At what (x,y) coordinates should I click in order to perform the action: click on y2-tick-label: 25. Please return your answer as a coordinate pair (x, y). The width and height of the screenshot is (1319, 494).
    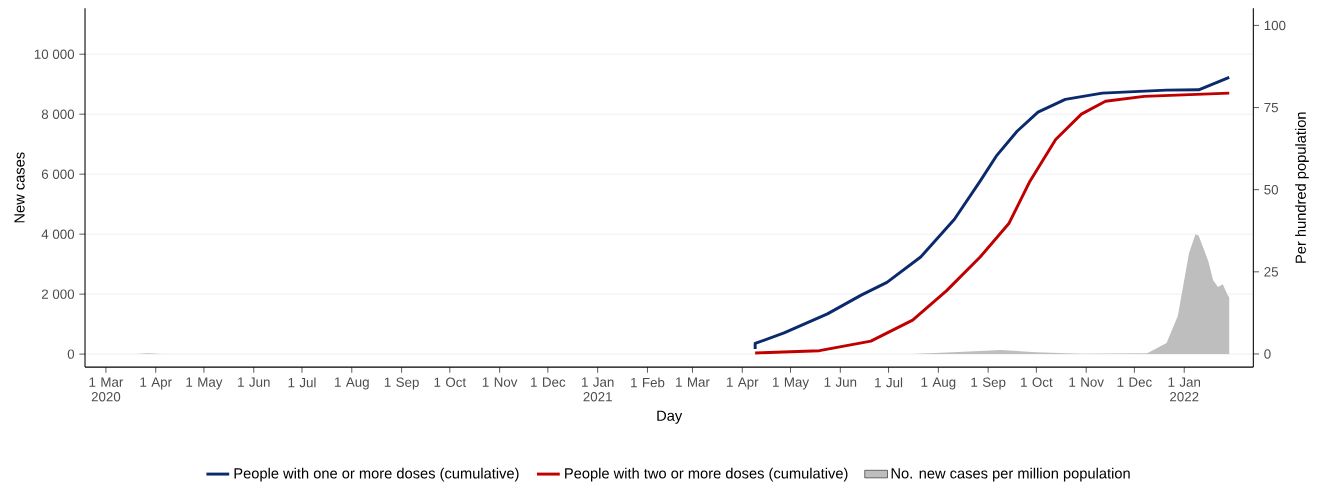
    Looking at the image, I should click on (1271, 272).